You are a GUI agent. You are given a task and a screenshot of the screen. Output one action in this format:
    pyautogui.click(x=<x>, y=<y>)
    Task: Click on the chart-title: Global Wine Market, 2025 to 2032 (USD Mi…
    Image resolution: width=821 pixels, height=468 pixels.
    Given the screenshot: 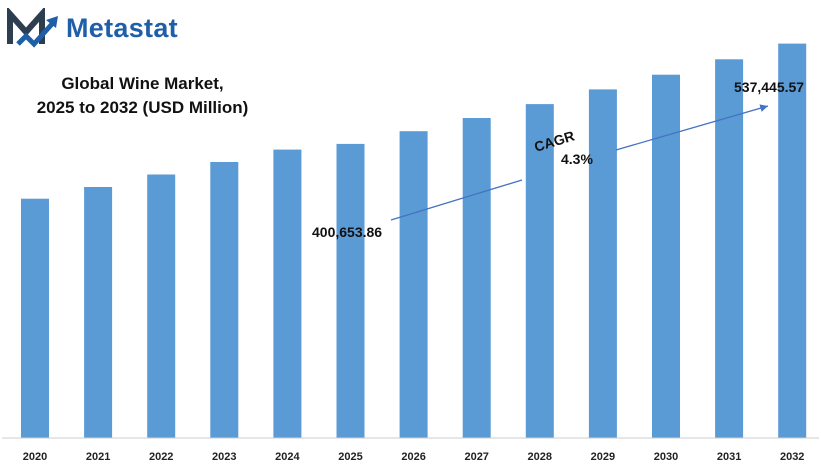 What is the action you would take?
    pyautogui.click(x=142, y=96)
    